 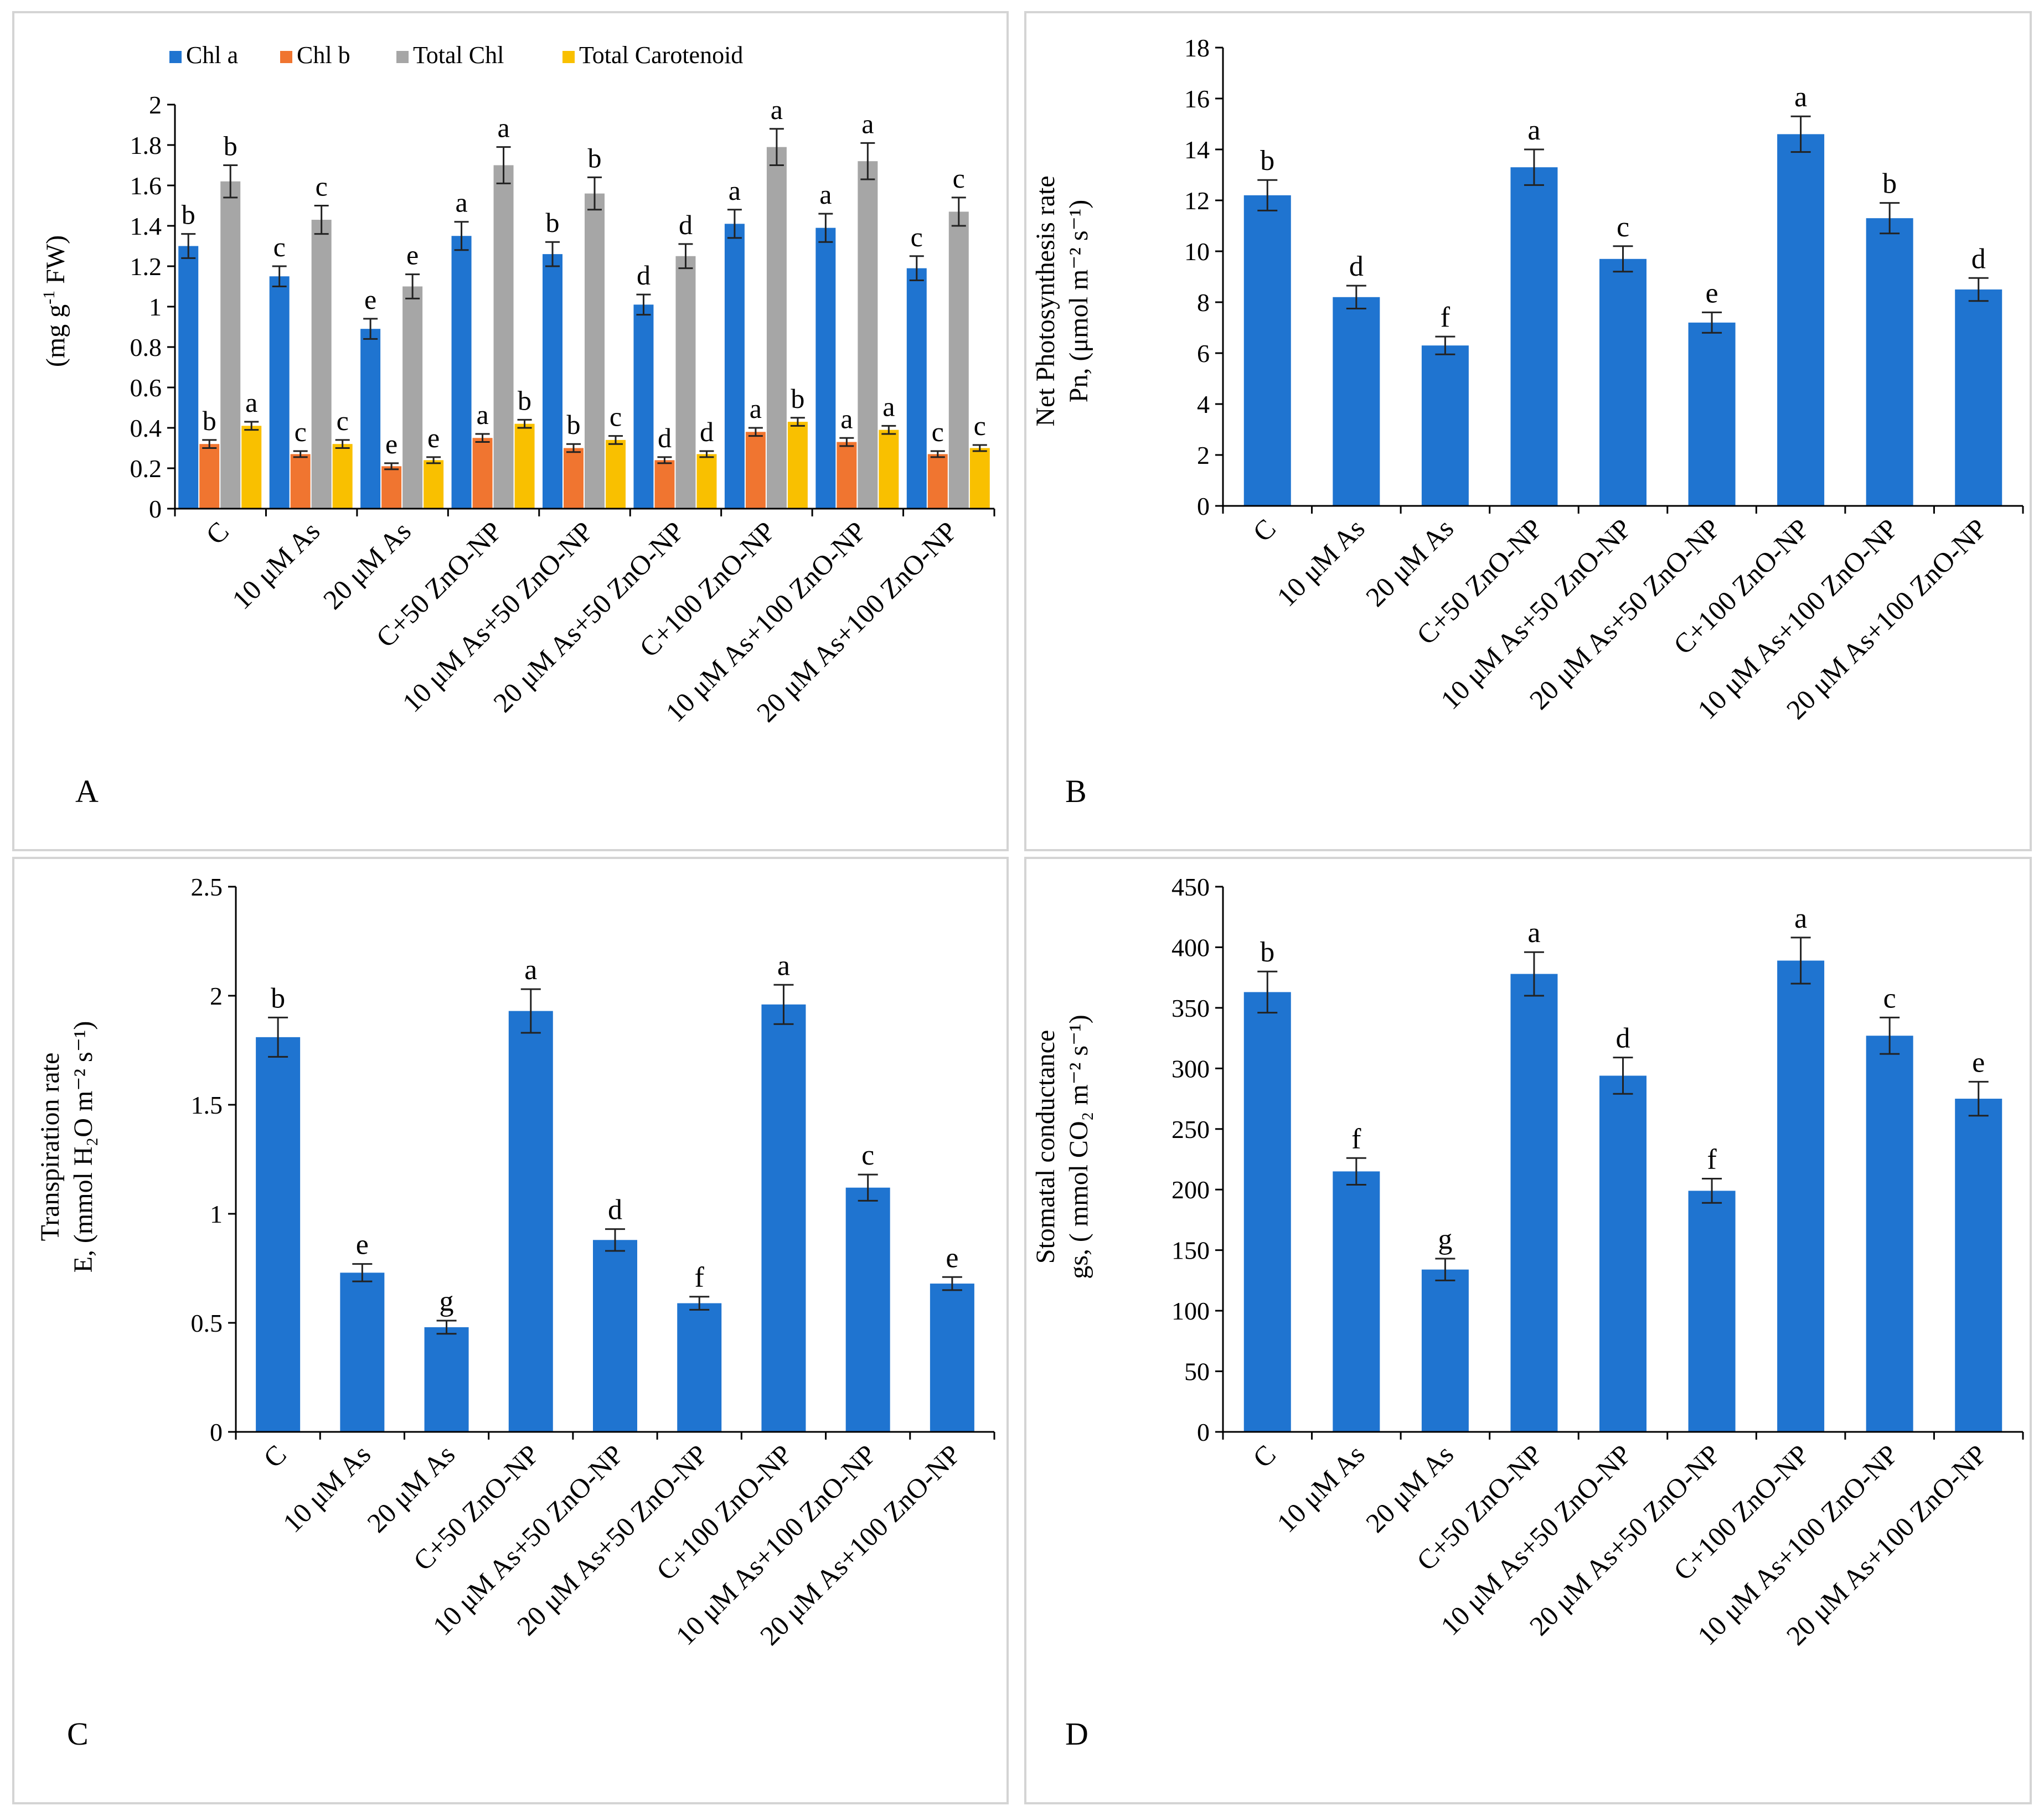 What do you see at coordinates (146, 226) in the screenshot?
I see `y-tick-label: 1.4` at bounding box center [146, 226].